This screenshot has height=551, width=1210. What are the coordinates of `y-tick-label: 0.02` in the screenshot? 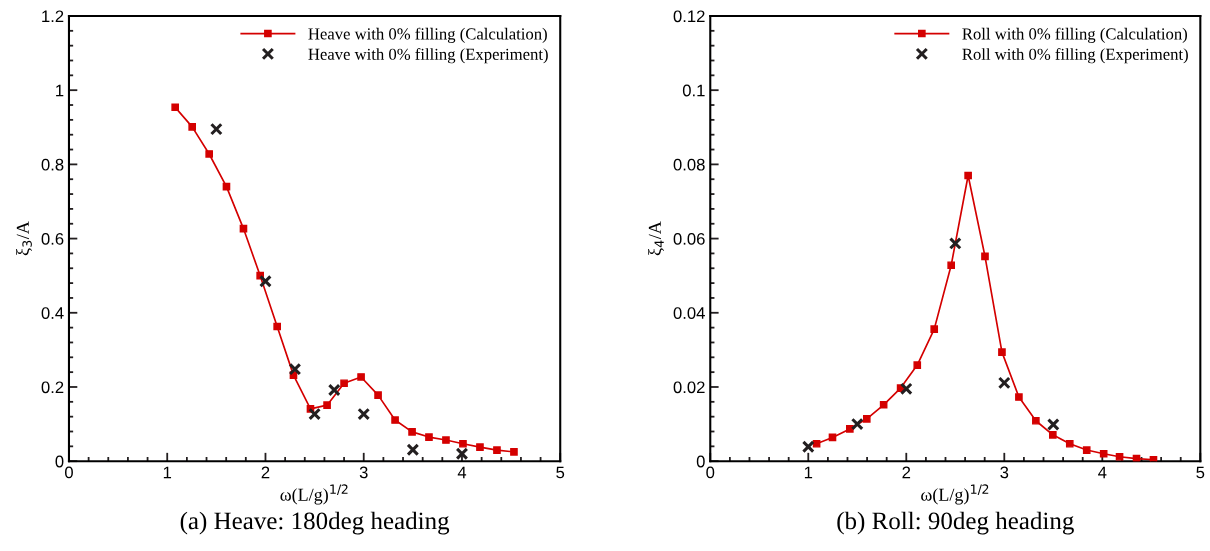 It's located at (689, 387).